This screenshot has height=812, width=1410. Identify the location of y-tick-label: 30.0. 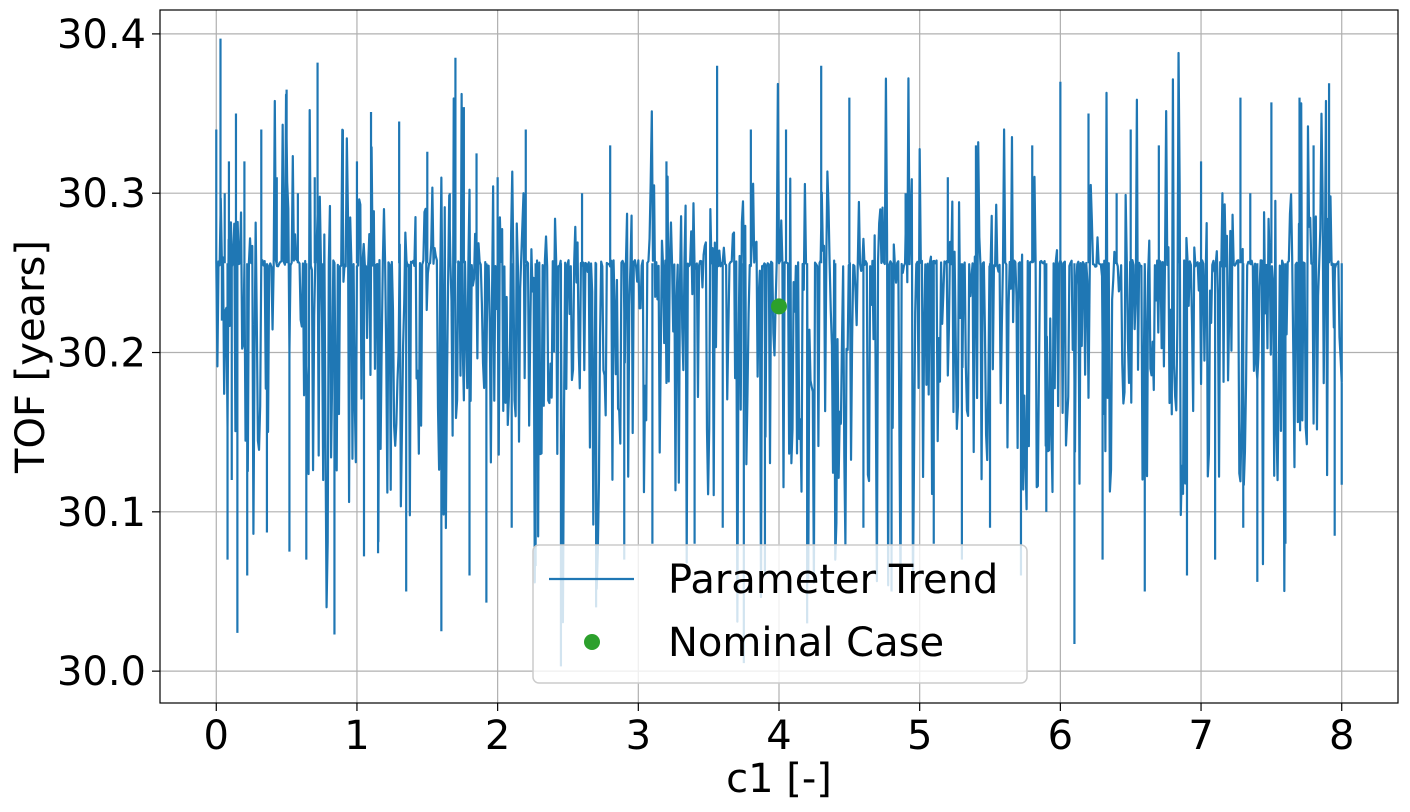
(101, 672).